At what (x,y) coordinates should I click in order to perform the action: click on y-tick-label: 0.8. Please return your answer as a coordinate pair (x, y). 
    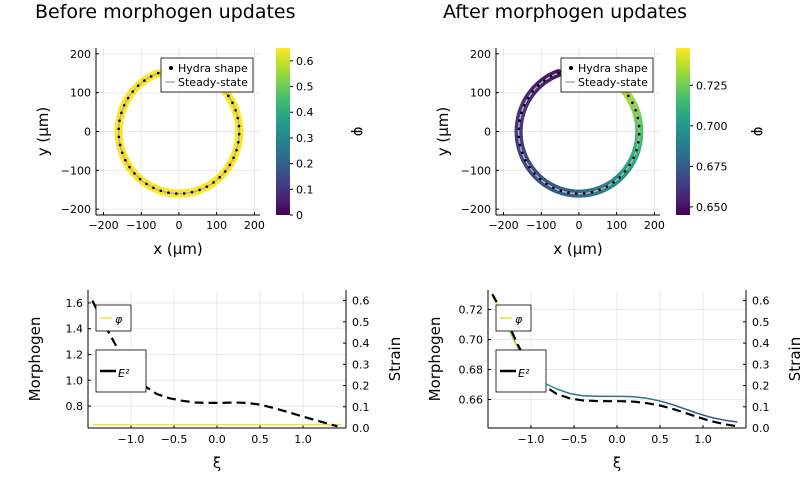
    Looking at the image, I should click on (75, 406).